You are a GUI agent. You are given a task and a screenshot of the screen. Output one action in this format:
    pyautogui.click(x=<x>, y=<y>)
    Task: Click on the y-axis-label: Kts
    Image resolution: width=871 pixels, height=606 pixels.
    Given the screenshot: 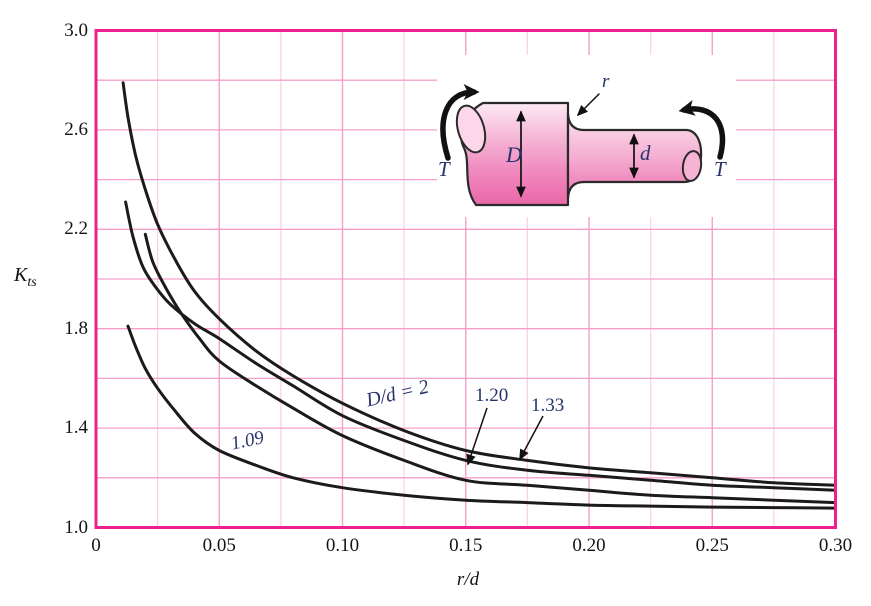 What is the action you would take?
    pyautogui.click(x=25, y=277)
    